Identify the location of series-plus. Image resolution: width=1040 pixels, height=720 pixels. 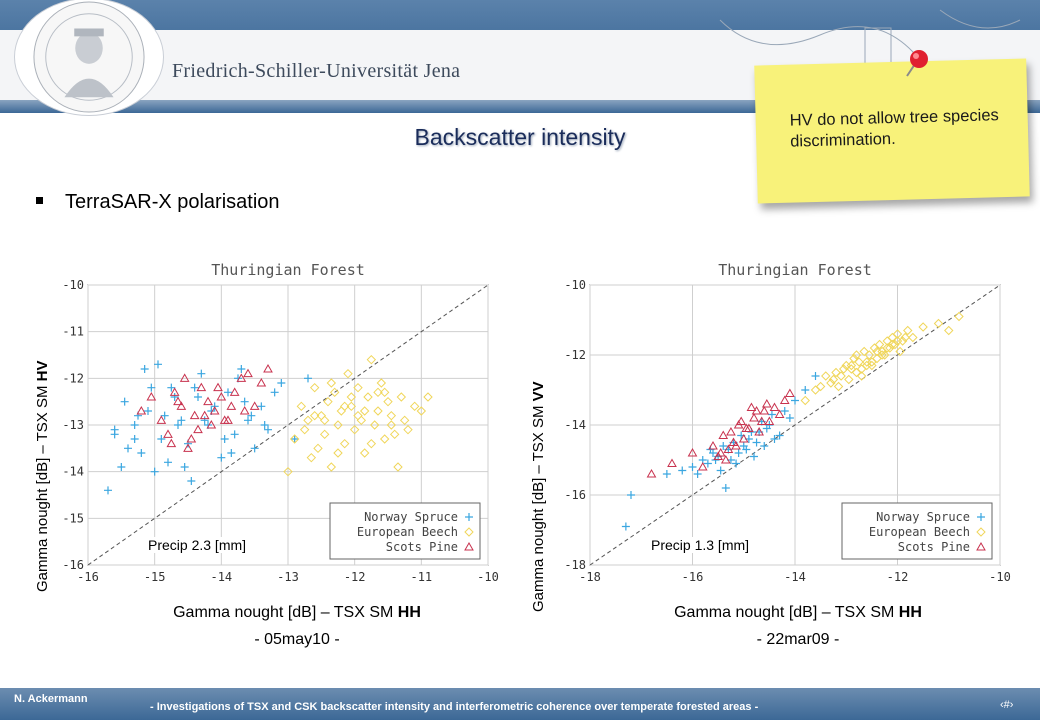
(208, 427).